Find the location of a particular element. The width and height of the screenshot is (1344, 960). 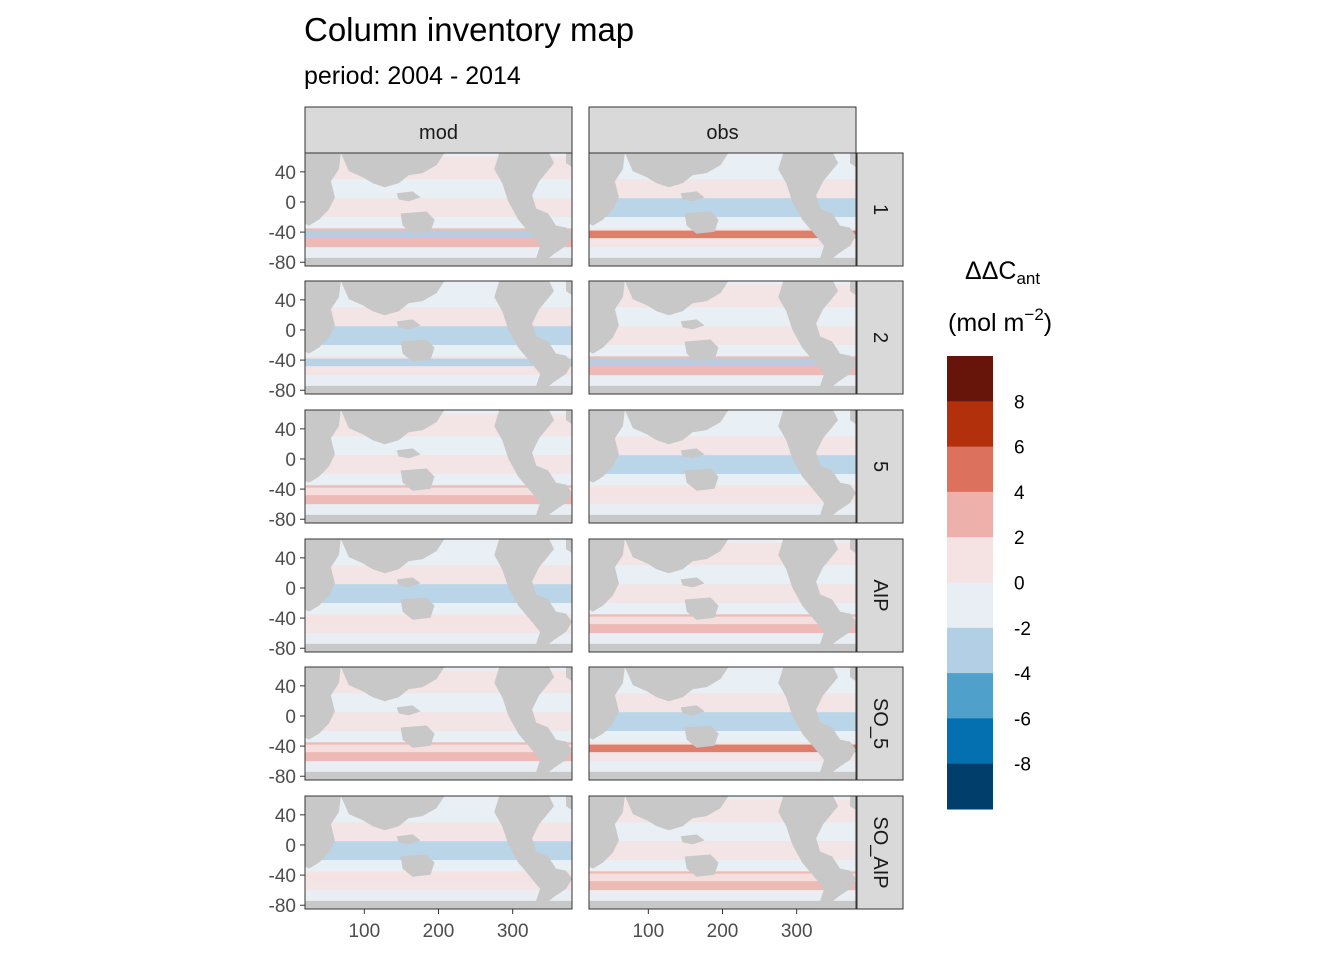

facet-strip-obs is located at coordinates (722, 130).